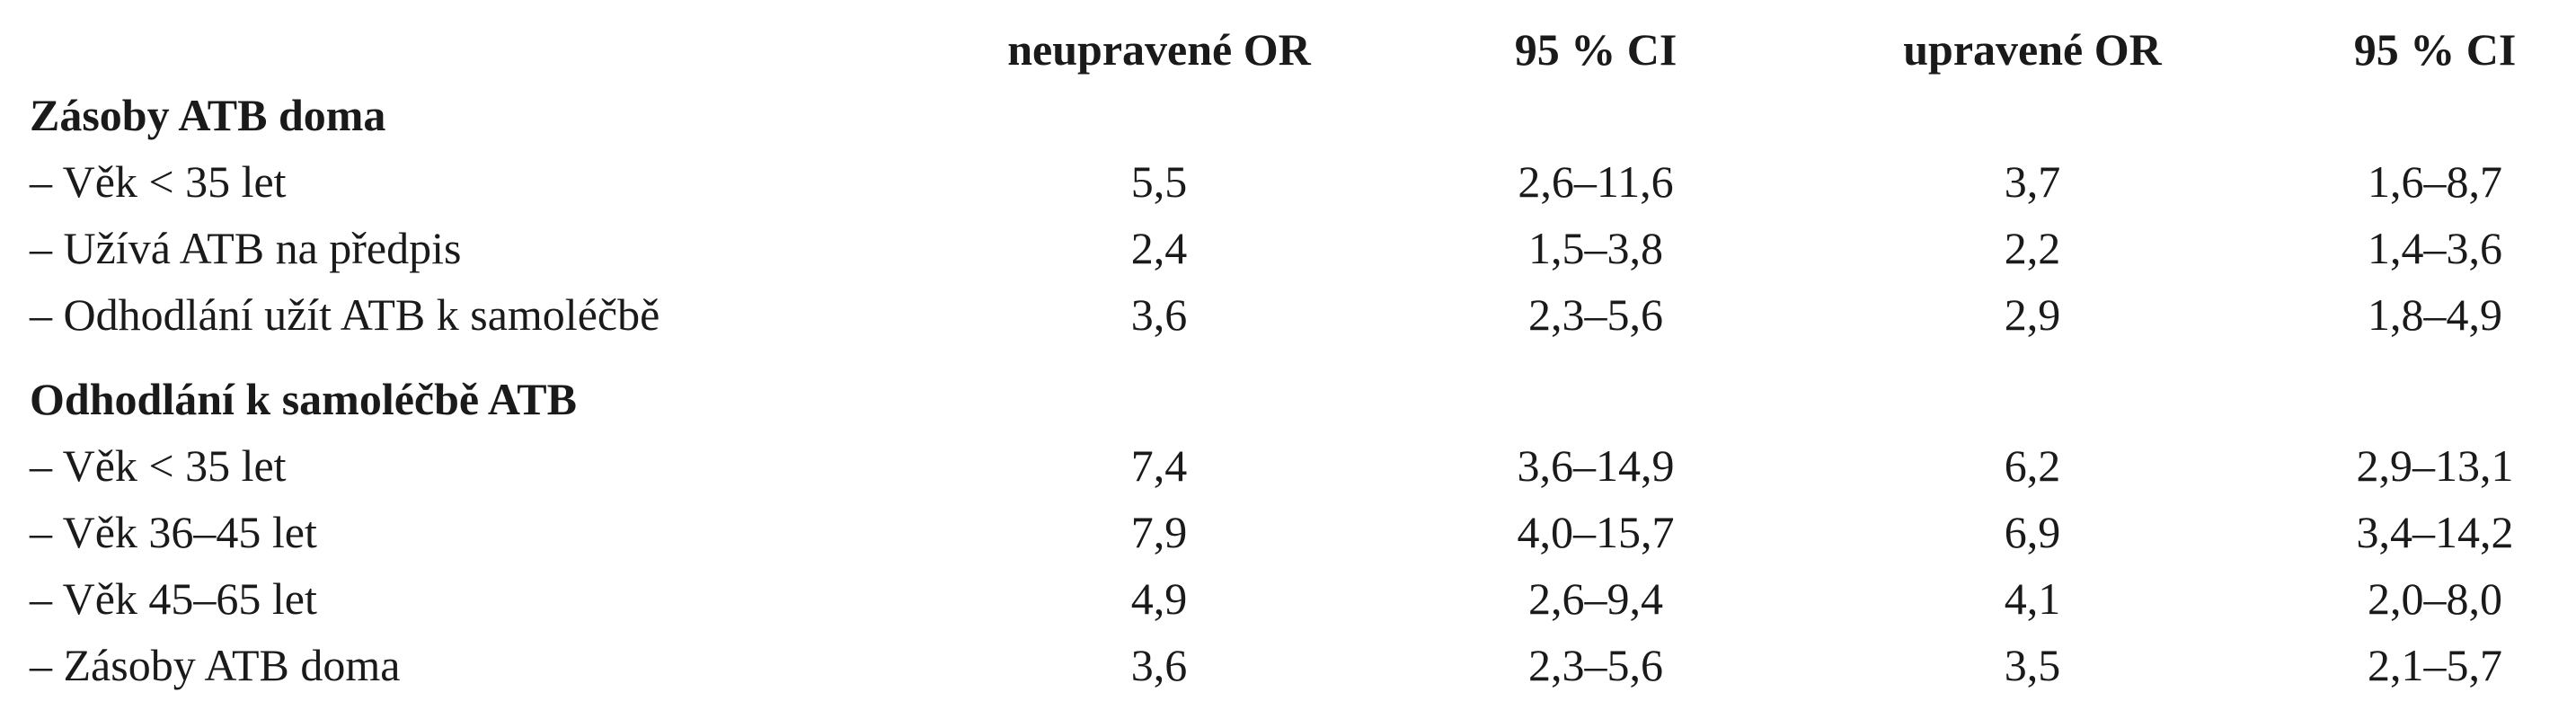  I want to click on row-label: – Věk 45–65 let, so click(173, 598).